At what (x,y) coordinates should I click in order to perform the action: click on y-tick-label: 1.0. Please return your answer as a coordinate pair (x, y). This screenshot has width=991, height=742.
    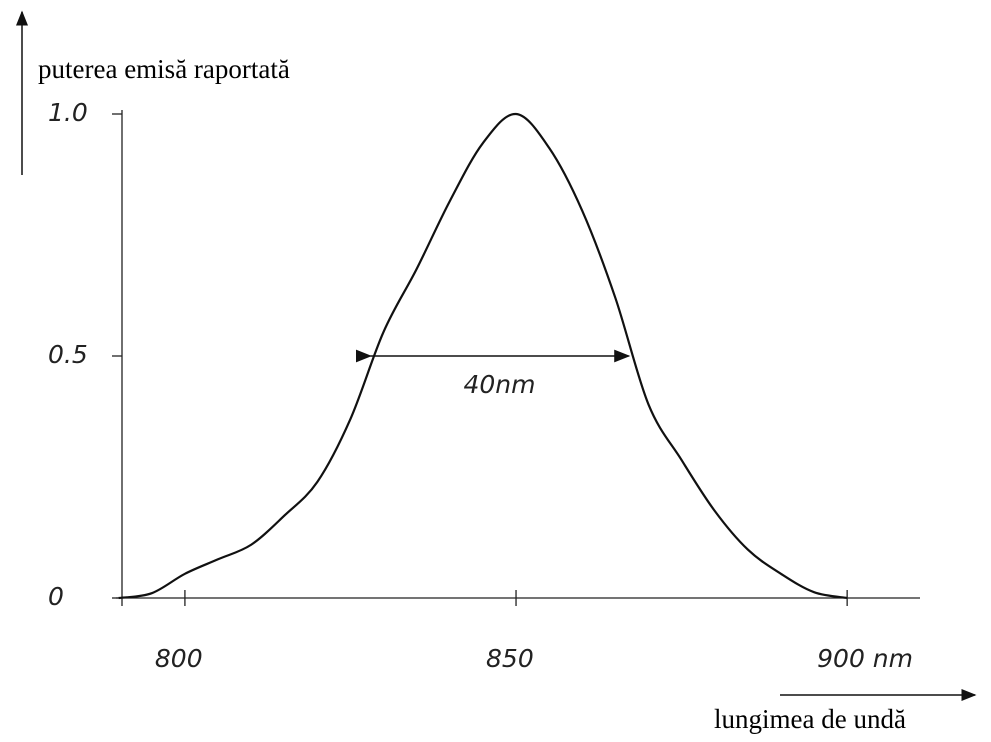
    Looking at the image, I should click on (68, 112).